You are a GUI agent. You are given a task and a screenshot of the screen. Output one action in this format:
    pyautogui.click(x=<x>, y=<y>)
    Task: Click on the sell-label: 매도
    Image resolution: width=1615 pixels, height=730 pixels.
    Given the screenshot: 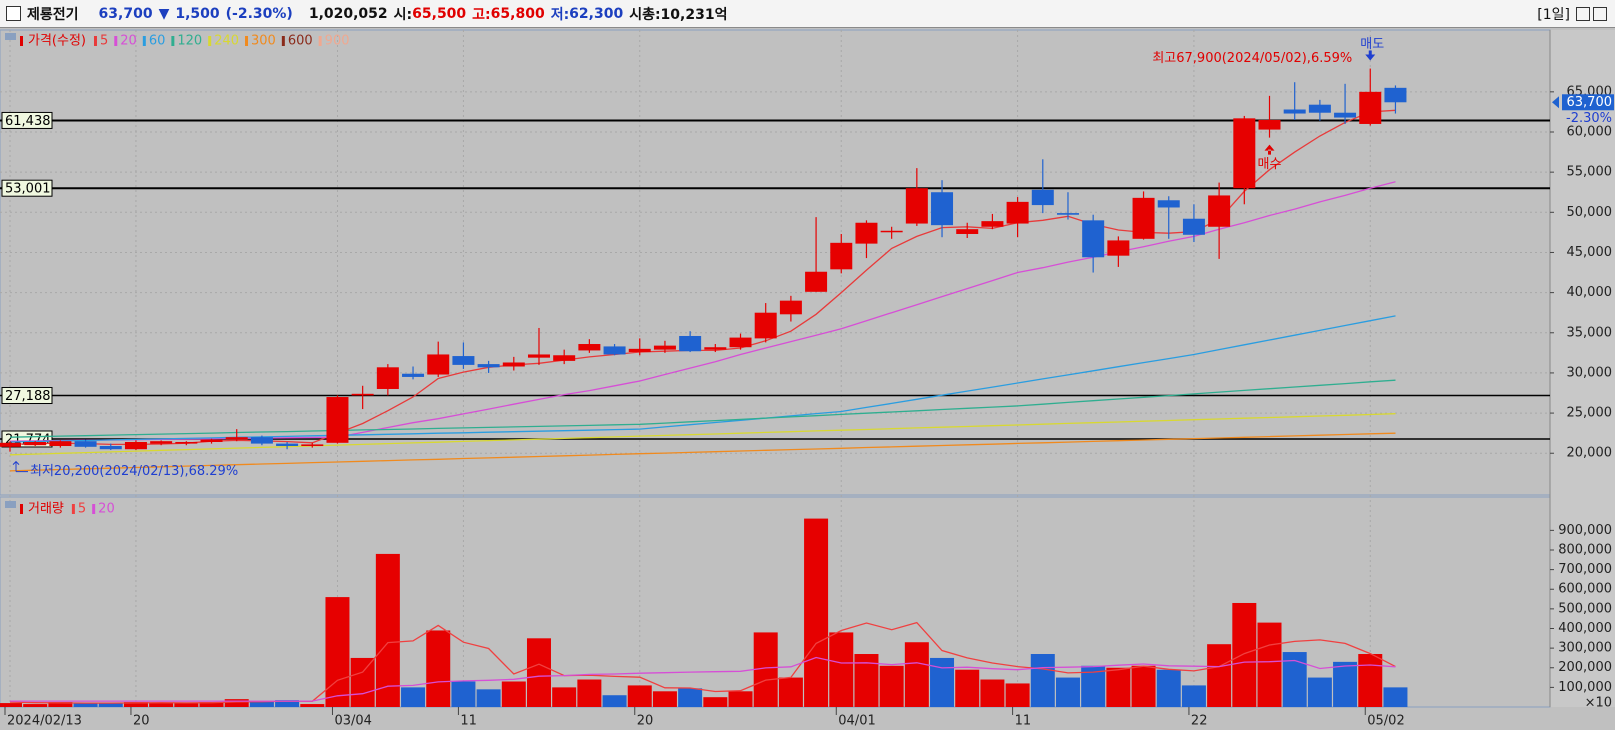 What is the action you would take?
    pyautogui.click(x=1372, y=44)
    